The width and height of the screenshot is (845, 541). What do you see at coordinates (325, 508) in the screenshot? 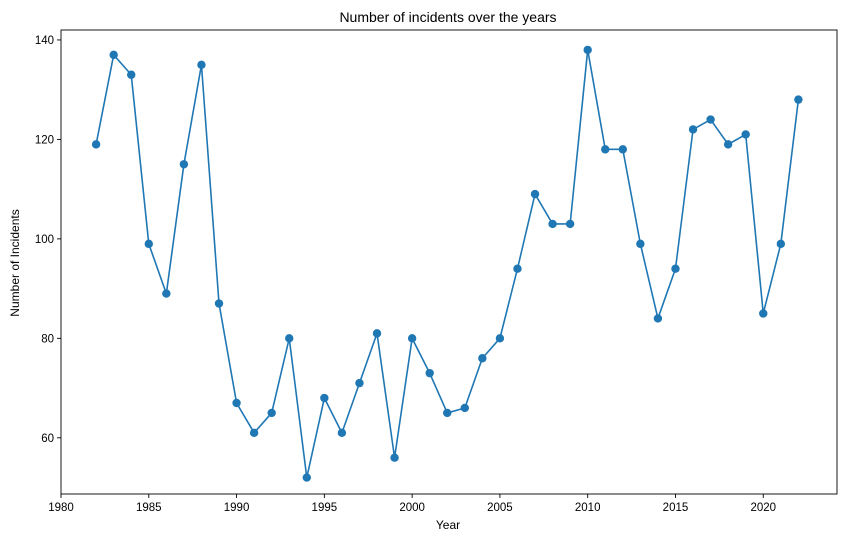
I see `x-tick-label: 1995` at bounding box center [325, 508].